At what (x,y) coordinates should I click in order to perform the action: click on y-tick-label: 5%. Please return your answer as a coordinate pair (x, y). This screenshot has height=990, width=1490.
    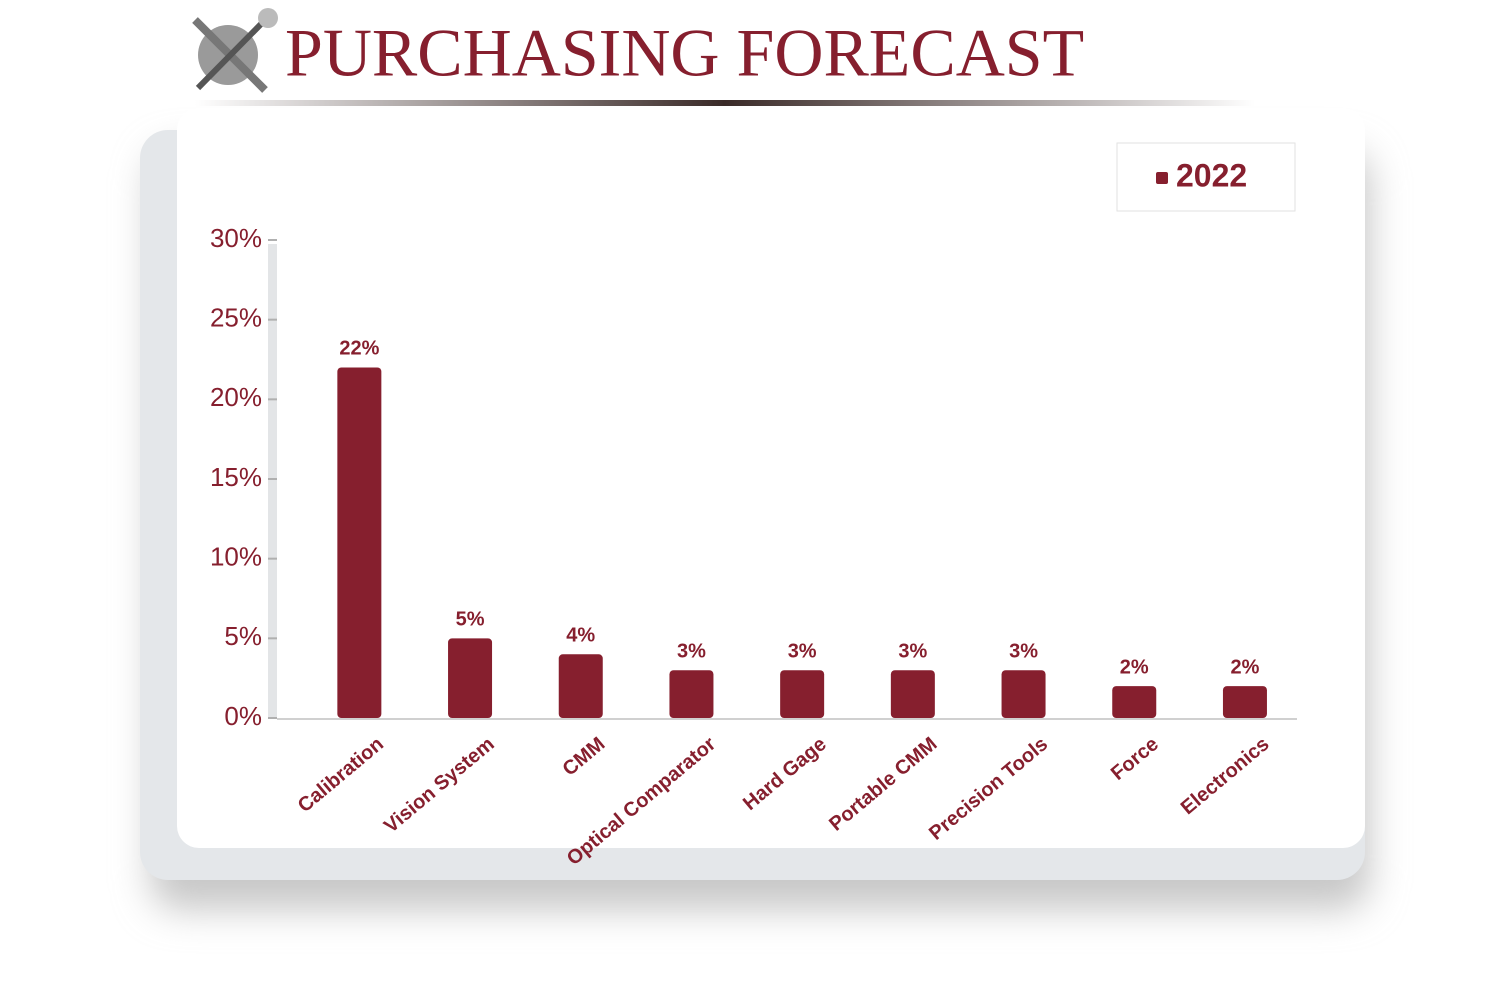
    Looking at the image, I should click on (243, 636).